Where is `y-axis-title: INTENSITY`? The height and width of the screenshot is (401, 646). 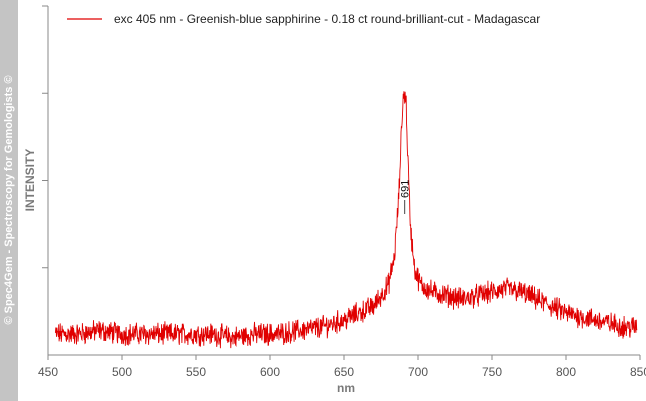
y-axis-title: INTENSITY is located at coordinates (30, 180).